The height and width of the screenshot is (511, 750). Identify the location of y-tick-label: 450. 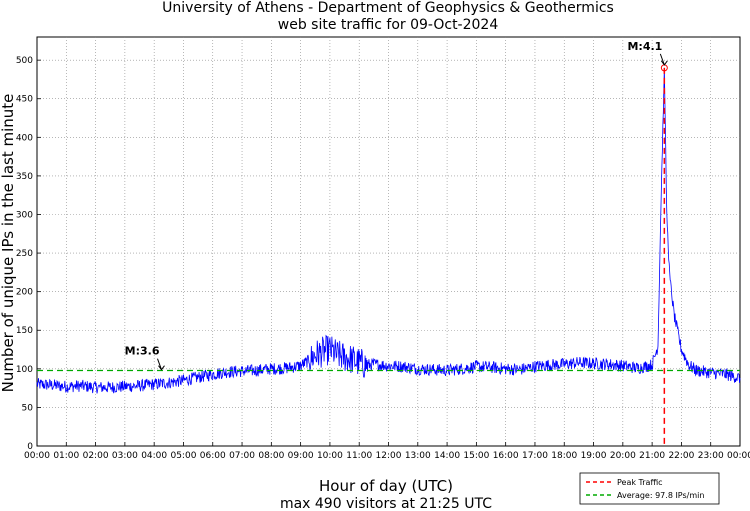
(24, 100).